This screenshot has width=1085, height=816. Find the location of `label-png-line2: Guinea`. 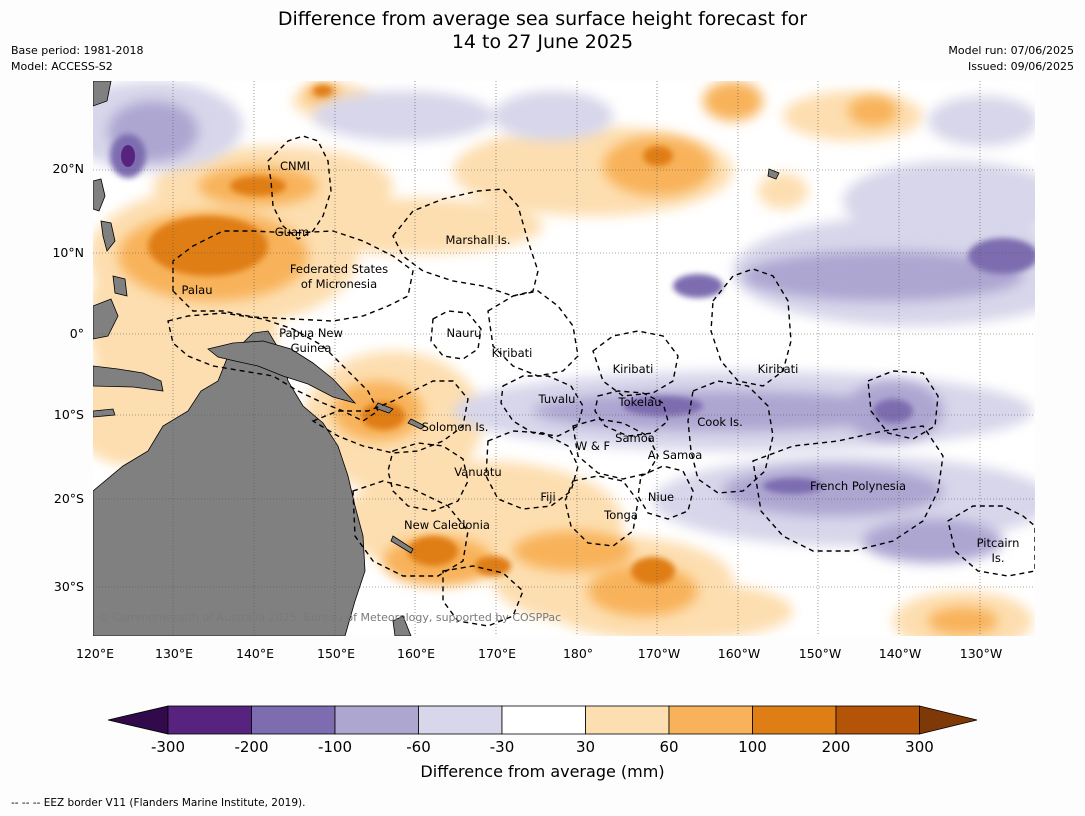

label-png-line2: Guinea is located at coordinates (311, 348).